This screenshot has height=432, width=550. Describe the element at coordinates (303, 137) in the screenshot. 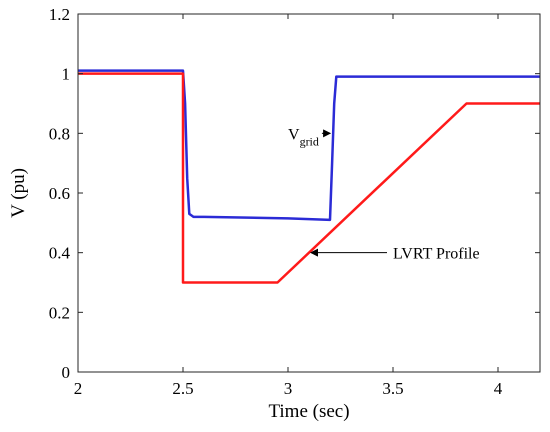

I see `annotation-text: Vgrid` at that location.